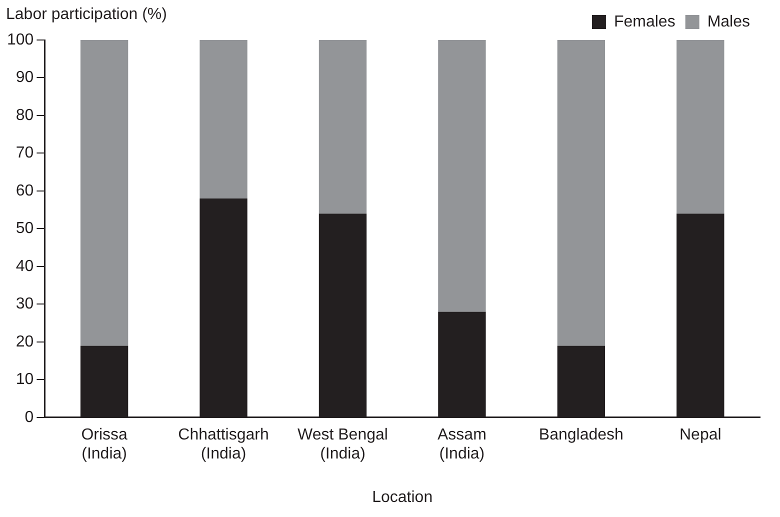  What do you see at coordinates (29, 417) in the screenshot?
I see `y-tick-label: 0` at bounding box center [29, 417].